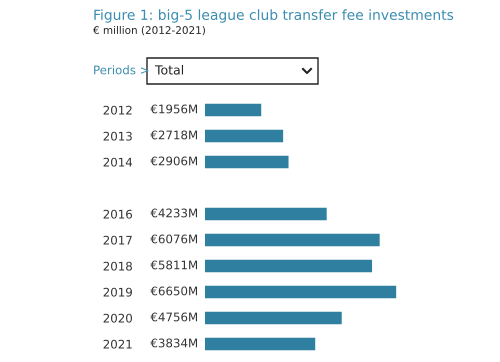  I want to click on data-label: €3834M, so click(174, 343).